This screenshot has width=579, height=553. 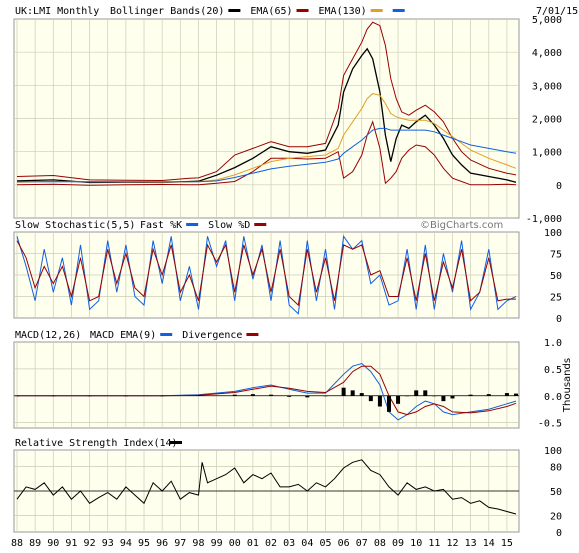 I want to click on x-tick-label: 98, so click(x=198, y=543).